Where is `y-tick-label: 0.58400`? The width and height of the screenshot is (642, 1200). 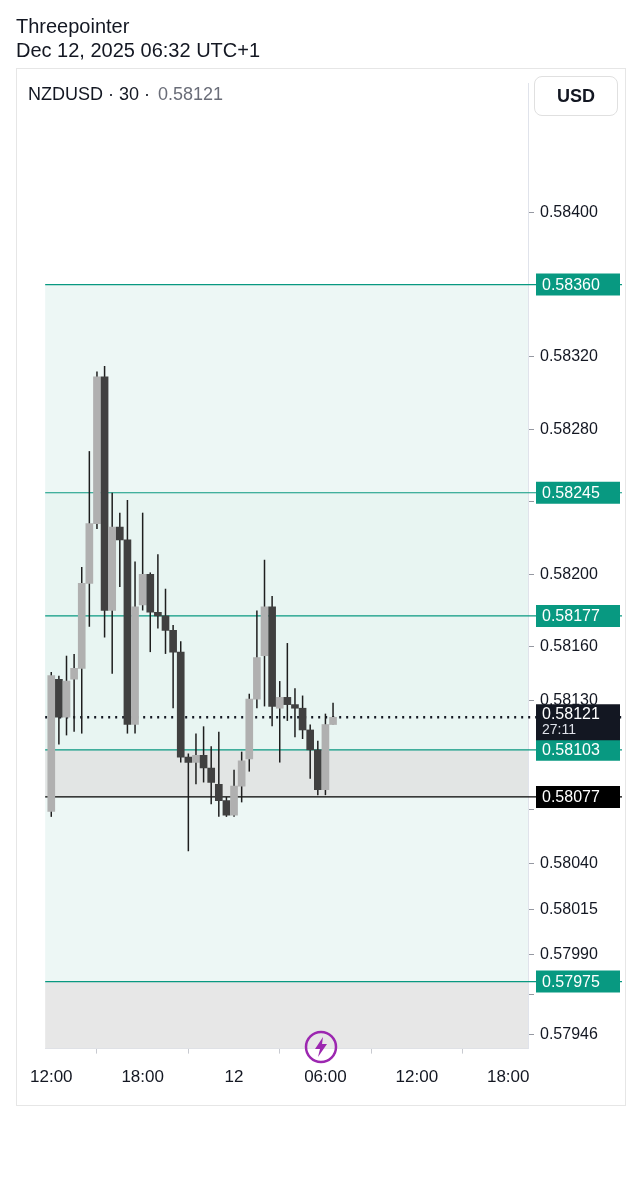 y-tick-label: 0.58400 is located at coordinates (569, 211).